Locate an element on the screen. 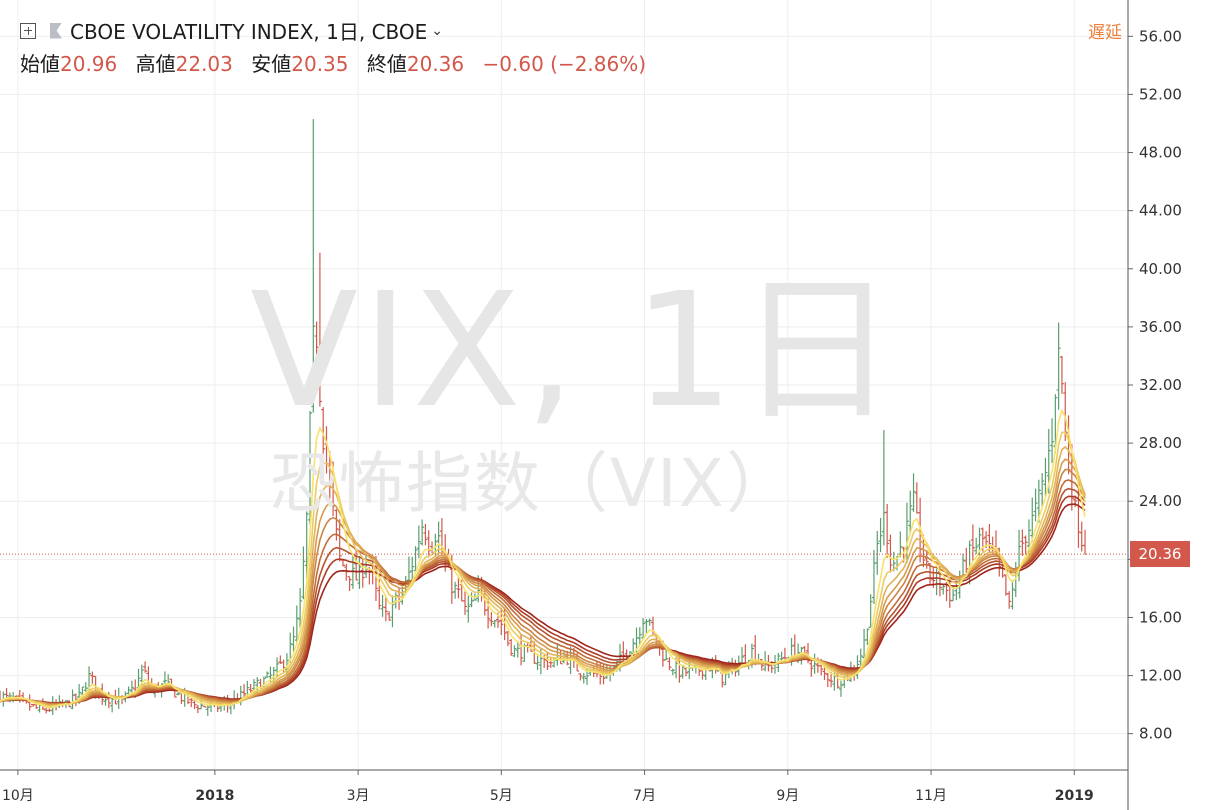 This screenshot has width=1208, height=810. y-tick-label: 32.00 is located at coordinates (1160, 385).